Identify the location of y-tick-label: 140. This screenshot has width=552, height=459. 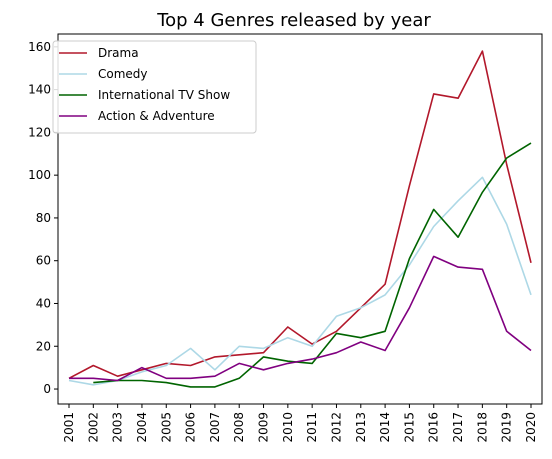
(39, 90).